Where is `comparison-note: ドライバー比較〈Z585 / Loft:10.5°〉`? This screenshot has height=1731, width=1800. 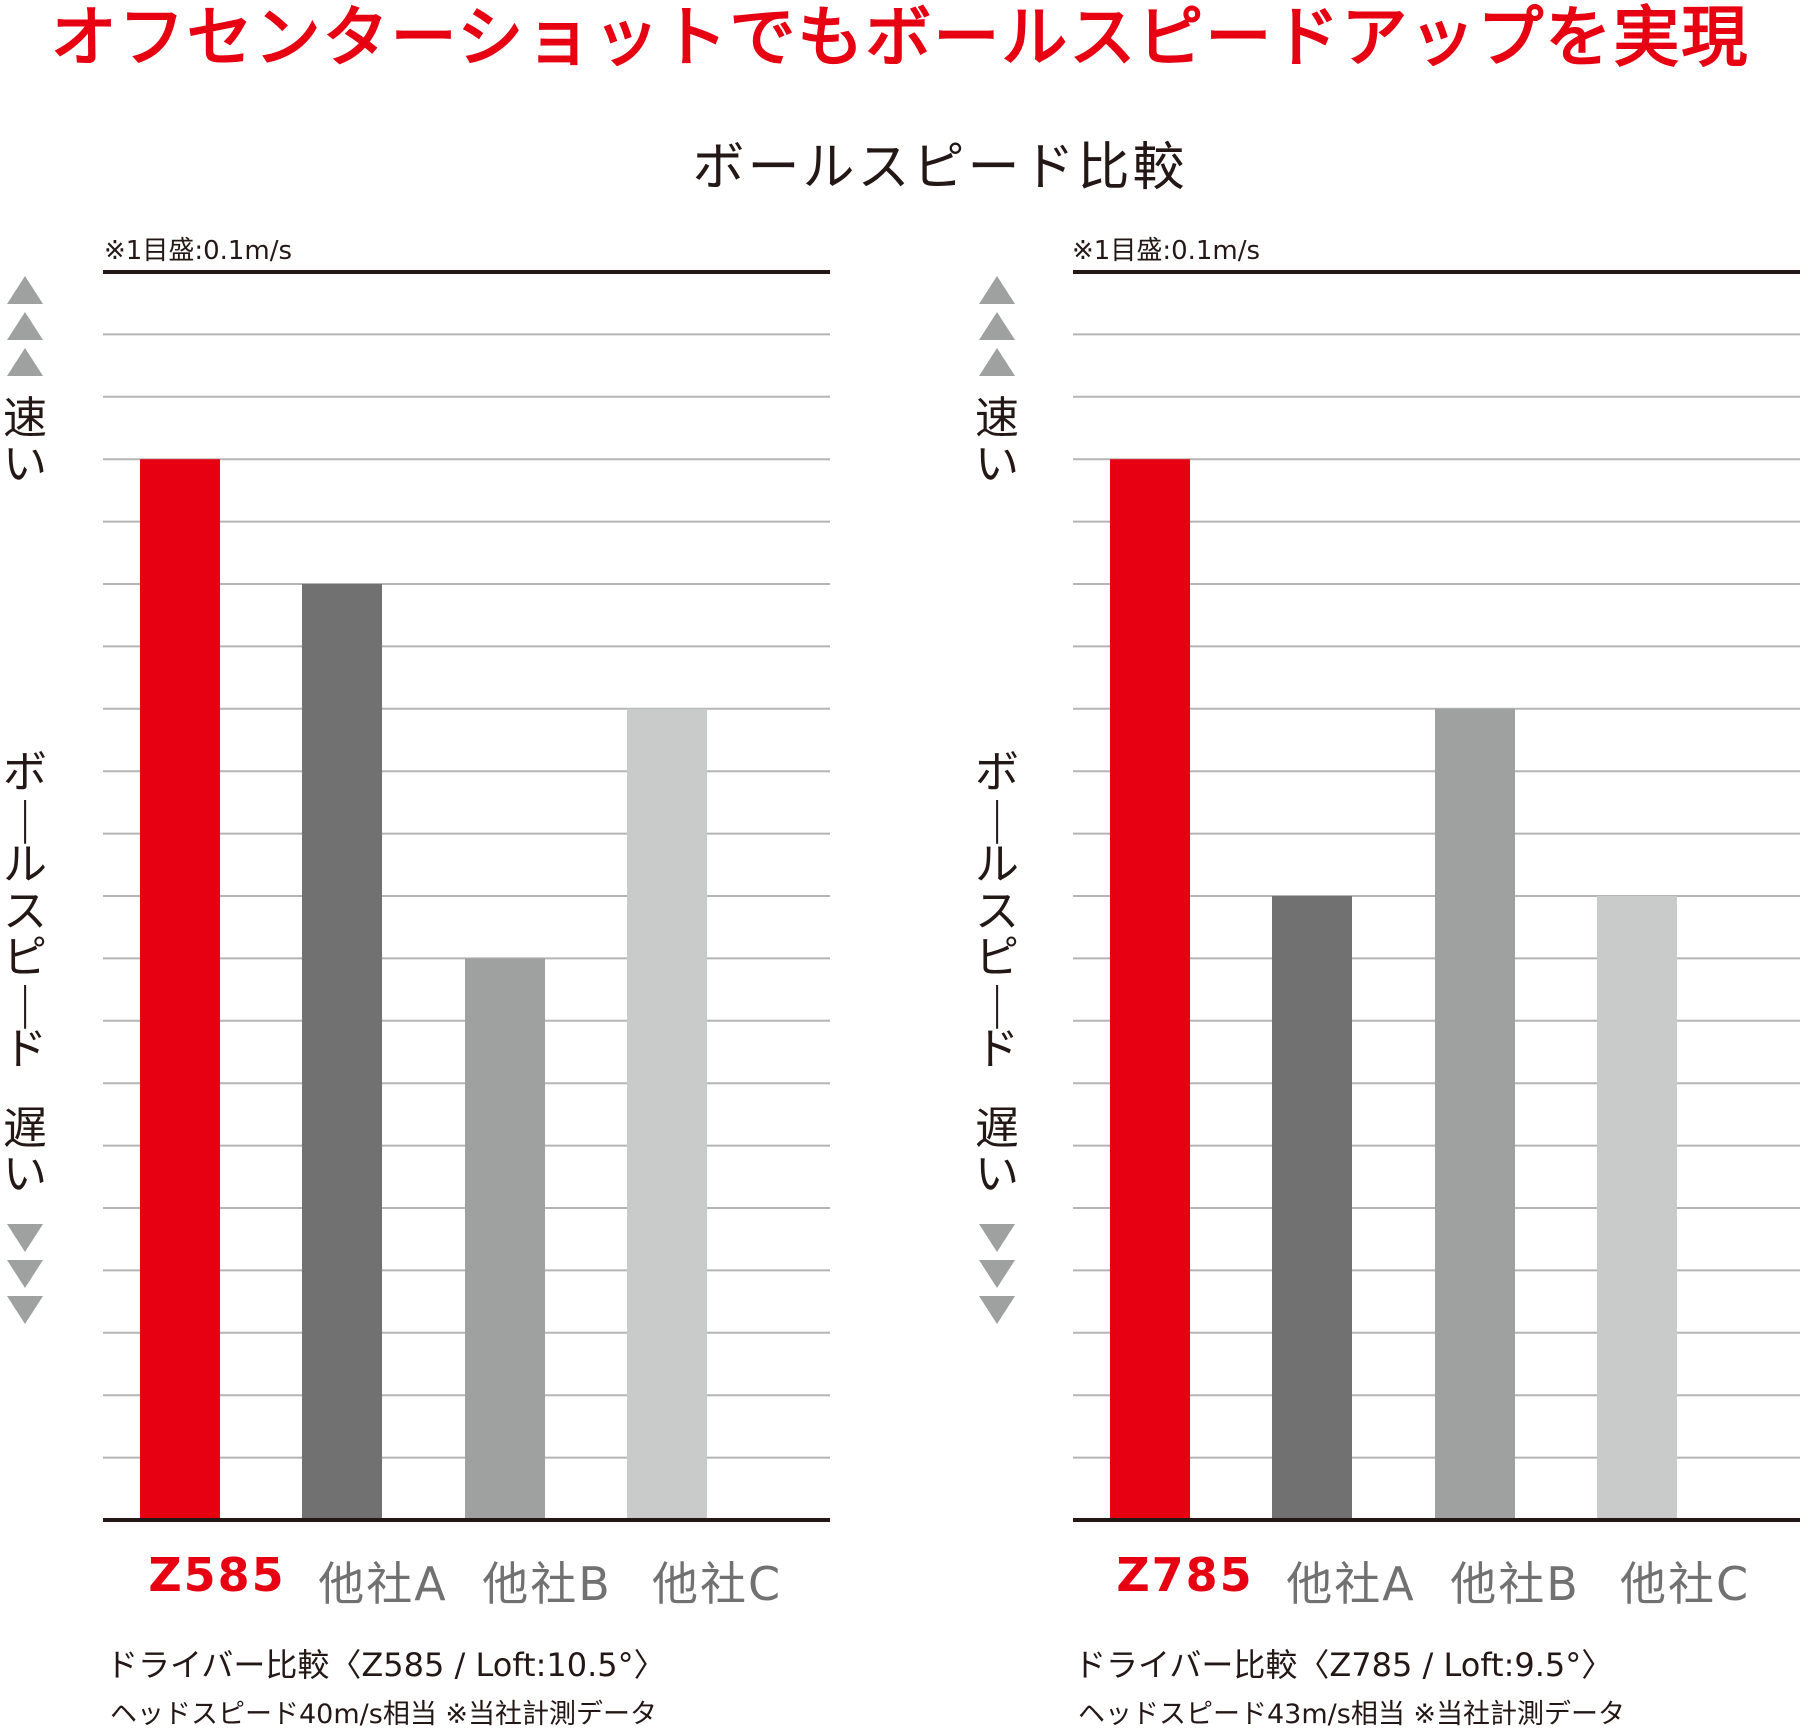 comparison-note: ドライバー比較〈Z585 / Loft:10.5°〉 is located at coordinates (386, 1665).